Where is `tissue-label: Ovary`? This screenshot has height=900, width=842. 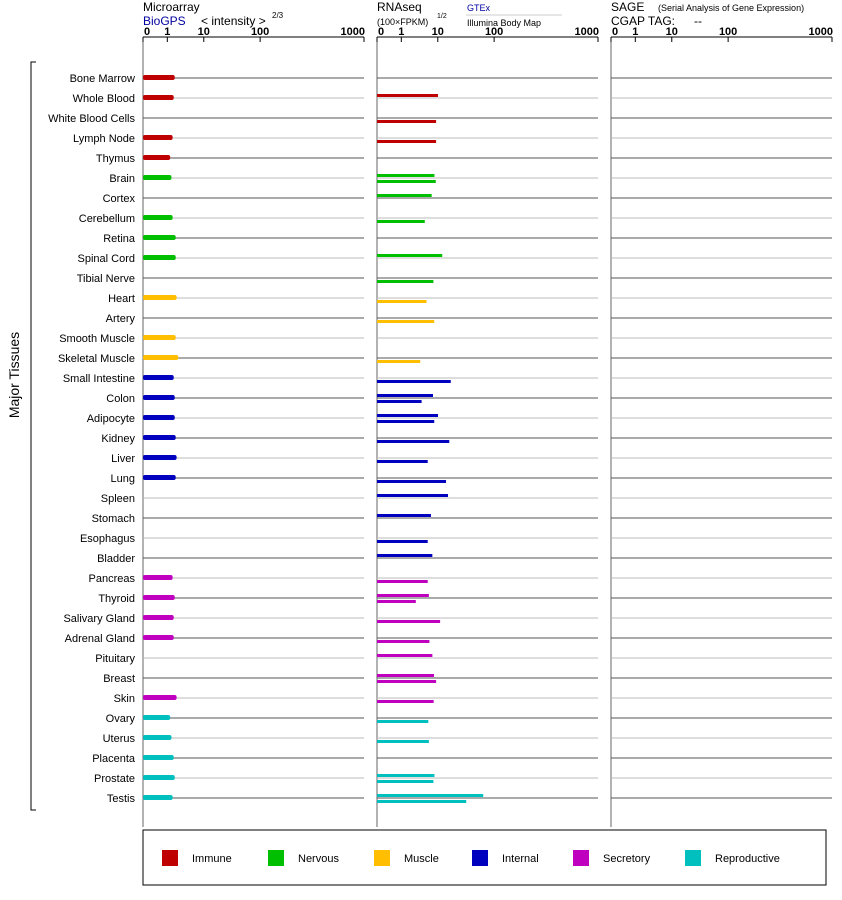 tissue-label: Ovary is located at coordinates (121, 719).